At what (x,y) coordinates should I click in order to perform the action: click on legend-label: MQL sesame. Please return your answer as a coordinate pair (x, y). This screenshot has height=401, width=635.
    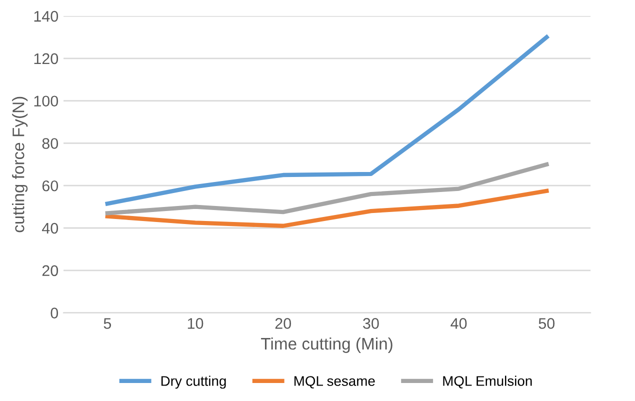
    Looking at the image, I should click on (334, 382).